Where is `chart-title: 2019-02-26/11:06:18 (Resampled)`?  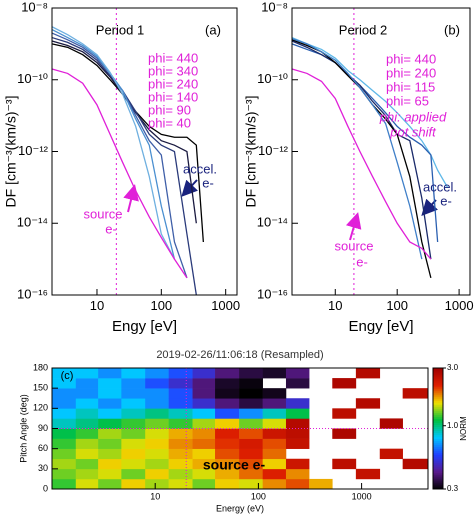 chart-title: 2019-02-26/11:06:18 (Resampled) is located at coordinates (239, 355).